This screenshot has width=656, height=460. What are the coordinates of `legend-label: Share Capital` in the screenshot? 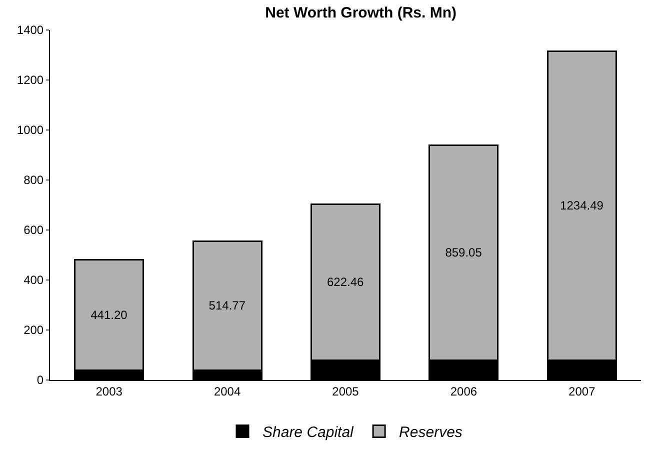 It's located at (308, 433).